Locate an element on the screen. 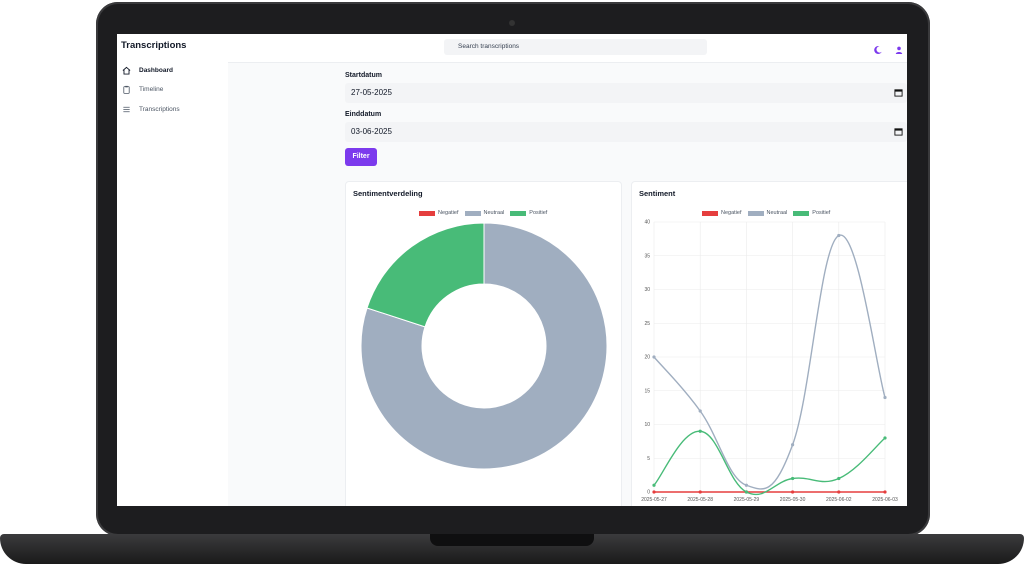 Image resolution: width=1024 pixels, height=582 pixels. y-tick-label: 10 is located at coordinates (647, 425).